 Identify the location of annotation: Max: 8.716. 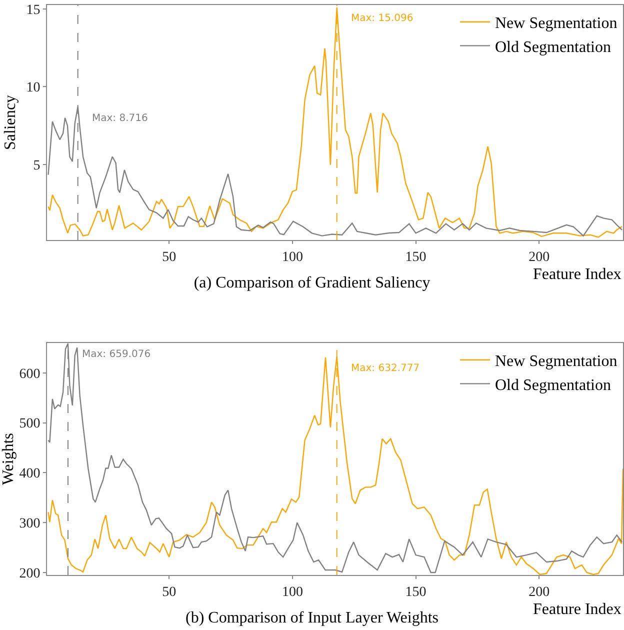
(120, 118).